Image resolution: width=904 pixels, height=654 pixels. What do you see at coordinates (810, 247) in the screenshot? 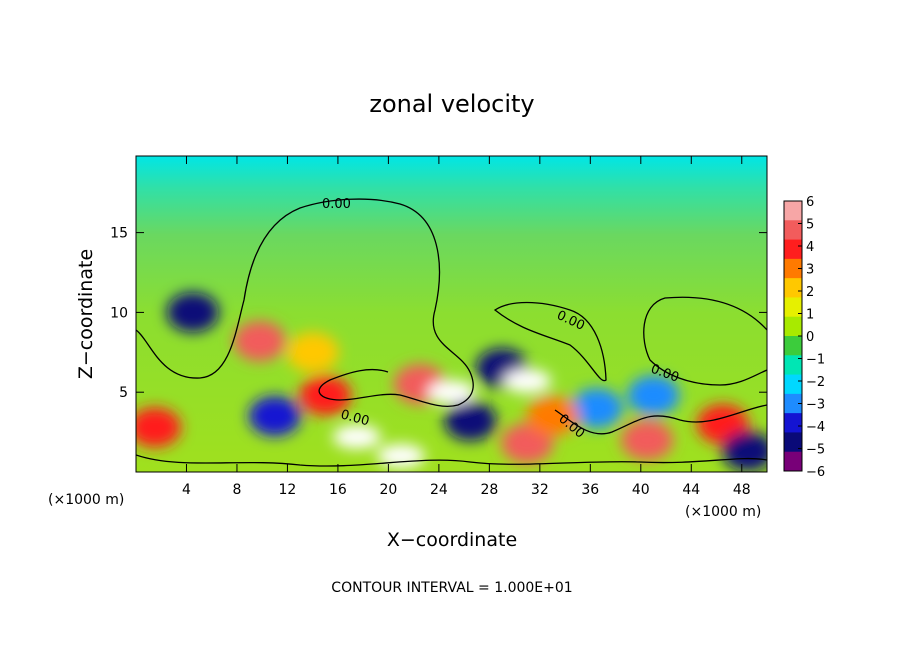
I see `colorbar-label: 4` at bounding box center [810, 247].